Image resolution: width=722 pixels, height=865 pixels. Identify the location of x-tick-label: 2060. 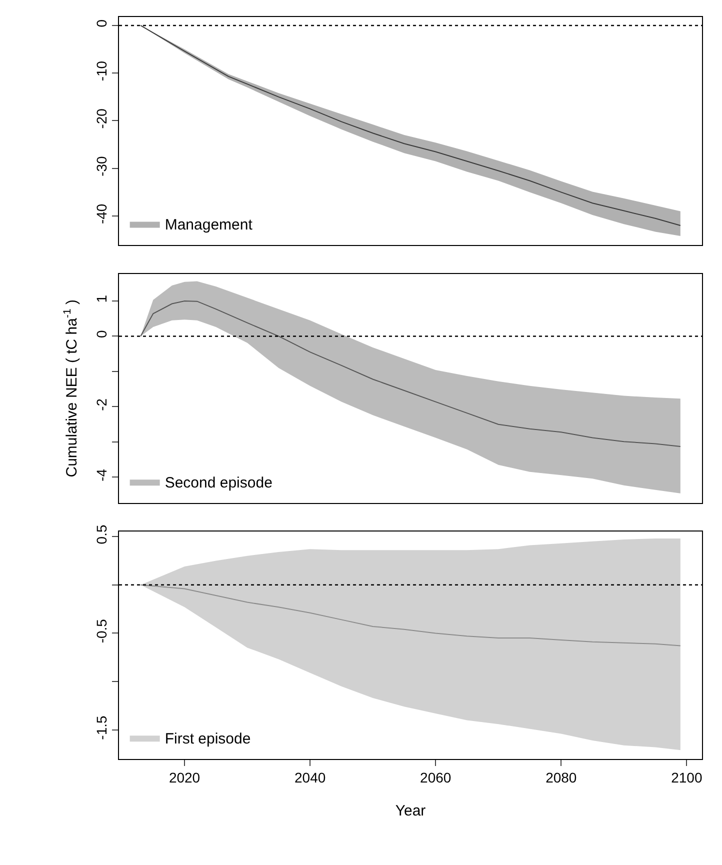
(436, 778).